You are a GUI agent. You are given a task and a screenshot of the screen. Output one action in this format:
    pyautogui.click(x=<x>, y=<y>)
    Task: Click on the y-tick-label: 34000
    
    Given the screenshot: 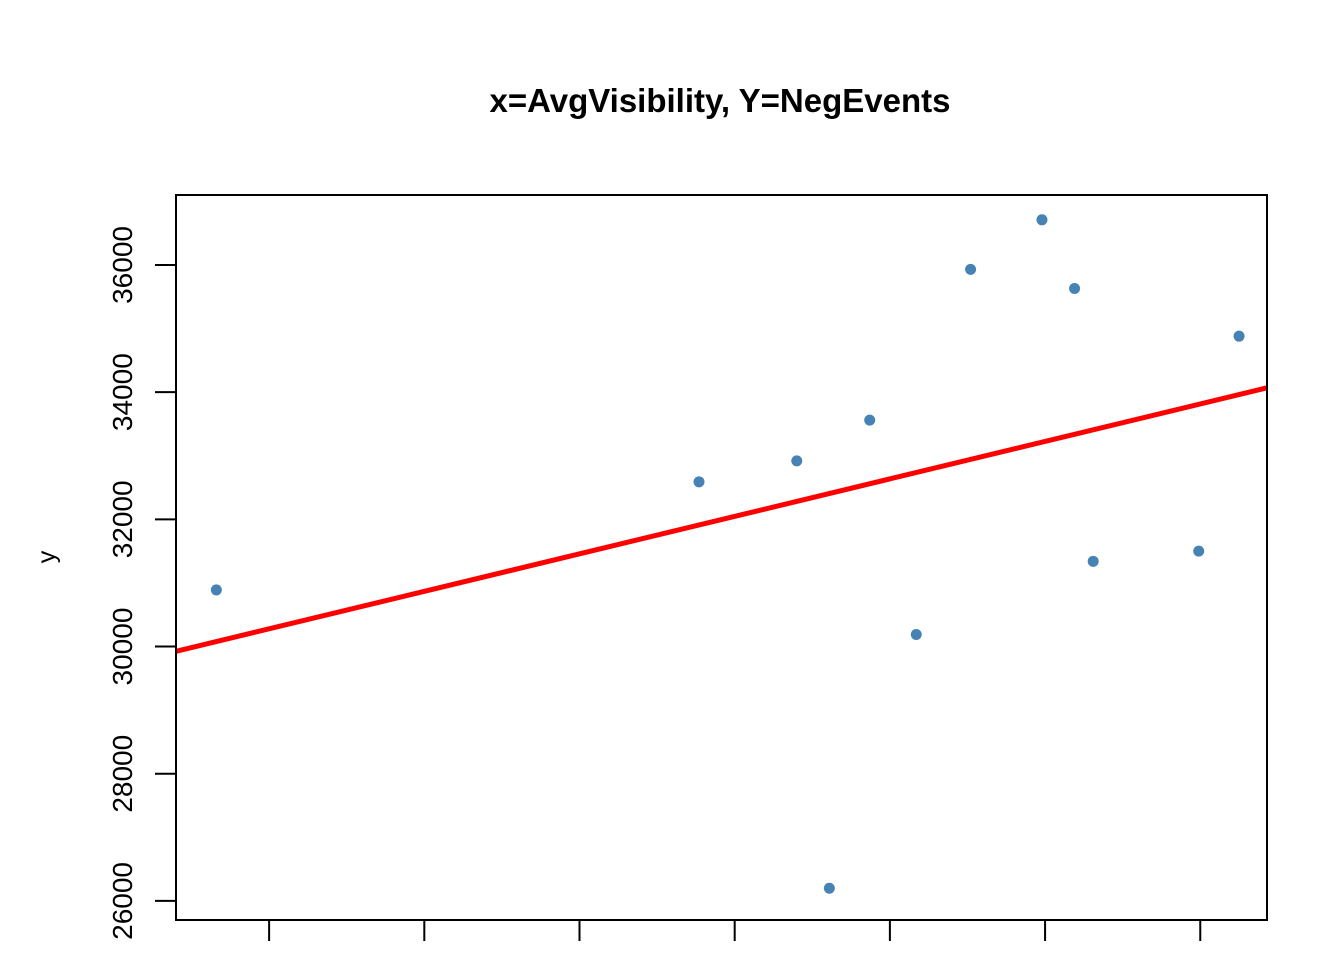 What is the action you would take?
    pyautogui.click(x=122, y=392)
    